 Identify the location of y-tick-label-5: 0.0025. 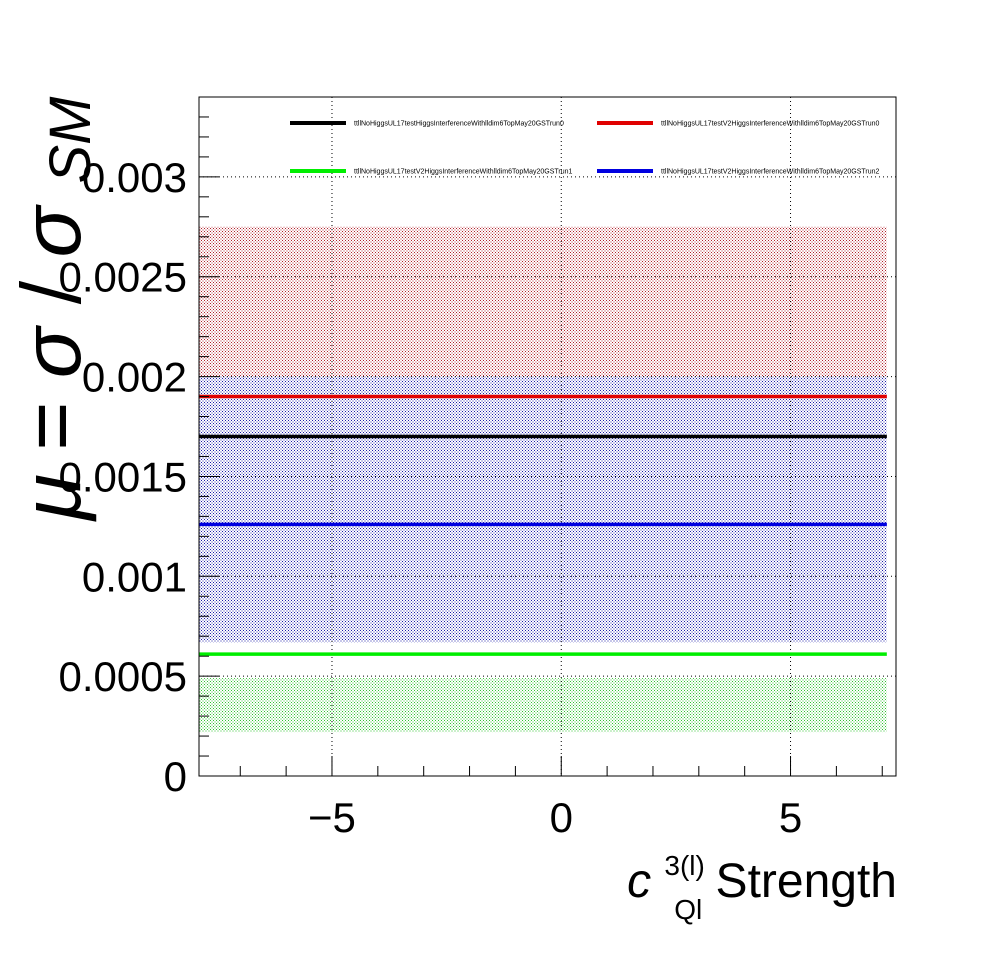
(123, 277).